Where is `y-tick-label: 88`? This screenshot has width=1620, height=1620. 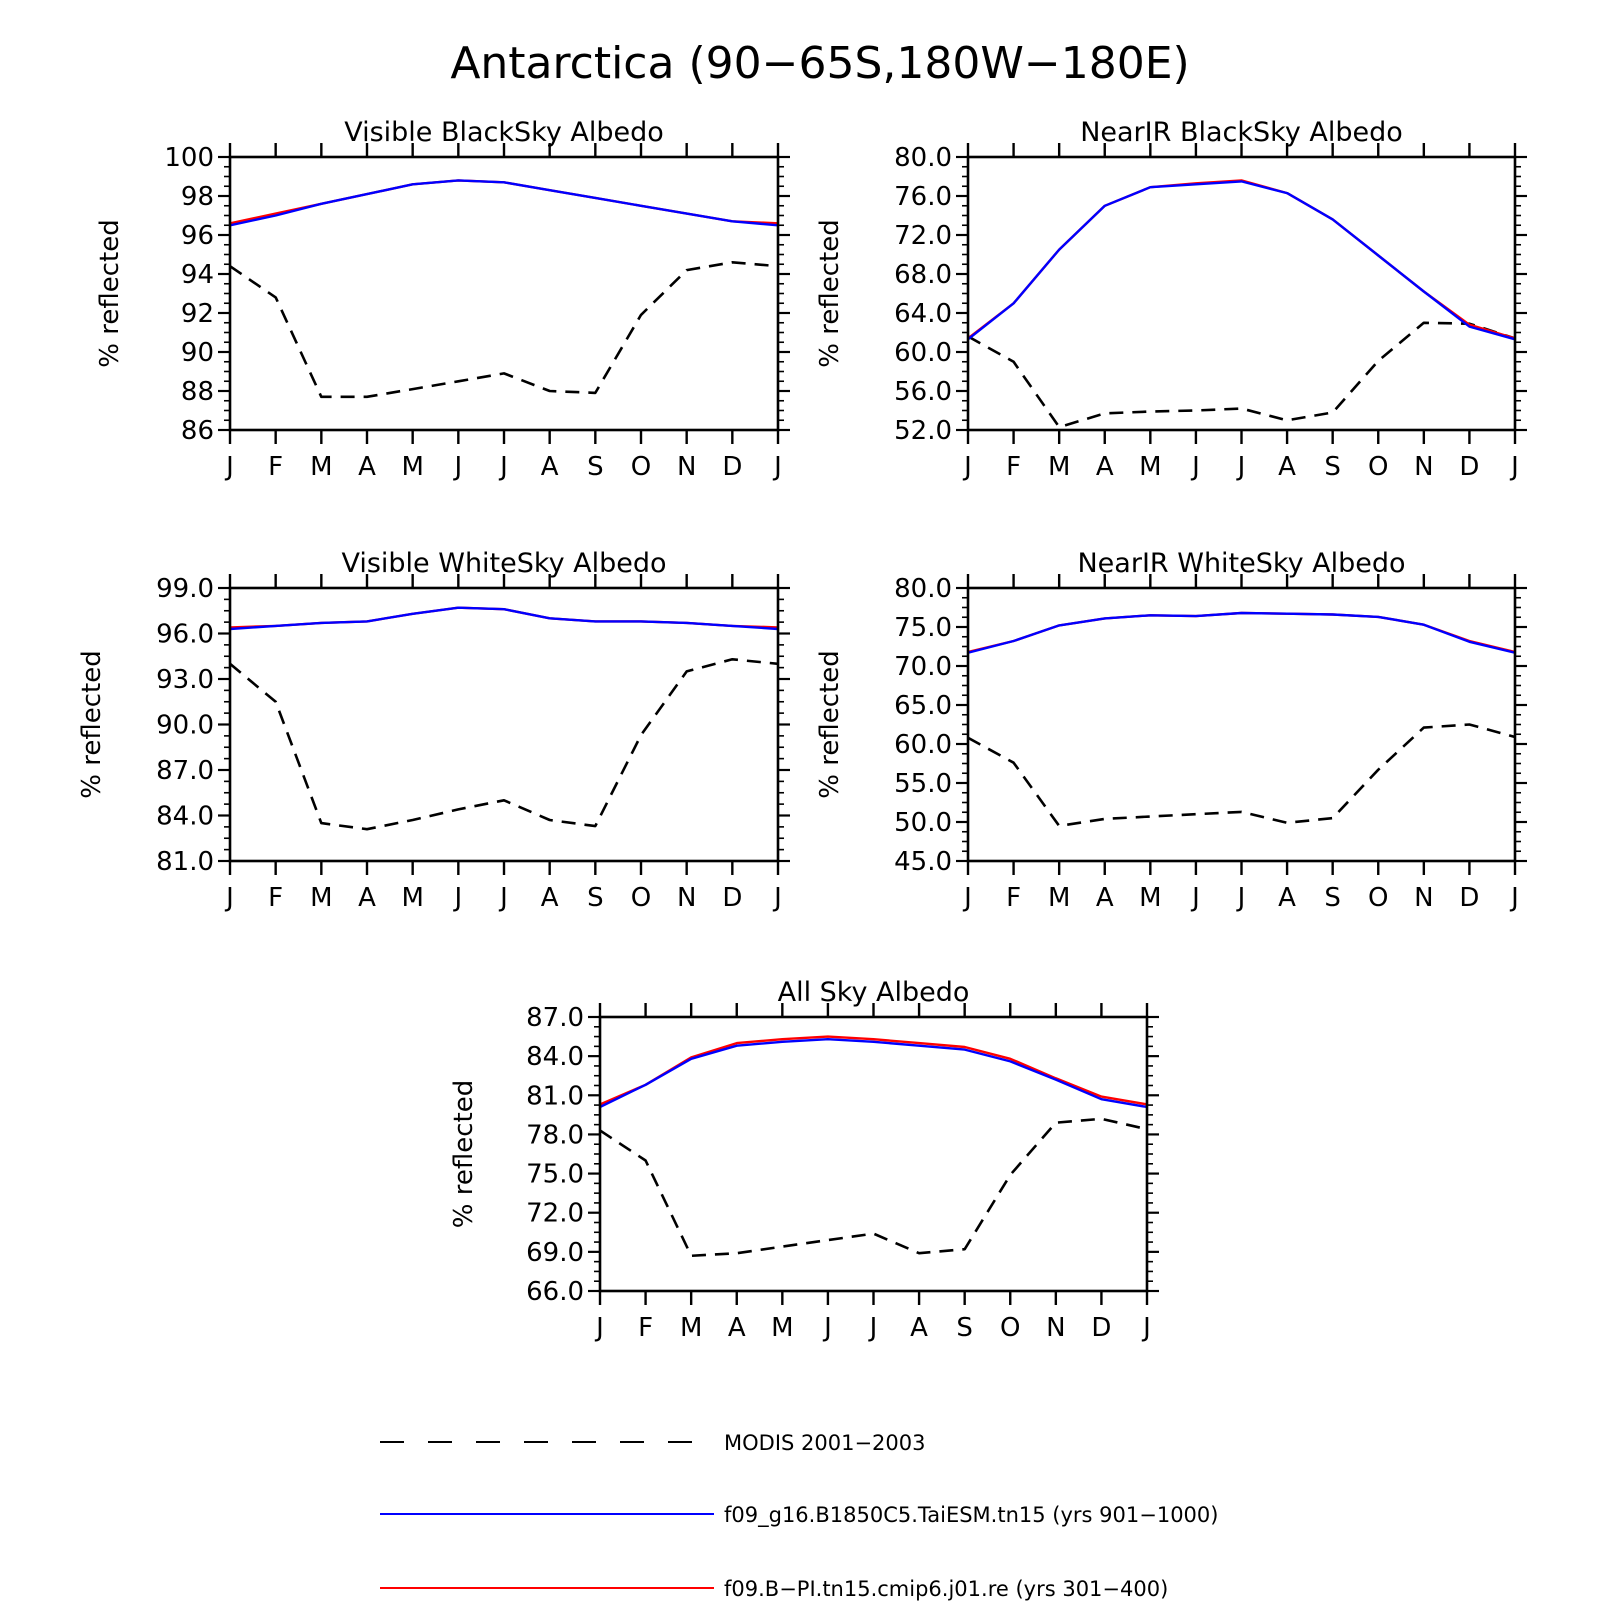 y-tick-label: 88 is located at coordinates (197, 392).